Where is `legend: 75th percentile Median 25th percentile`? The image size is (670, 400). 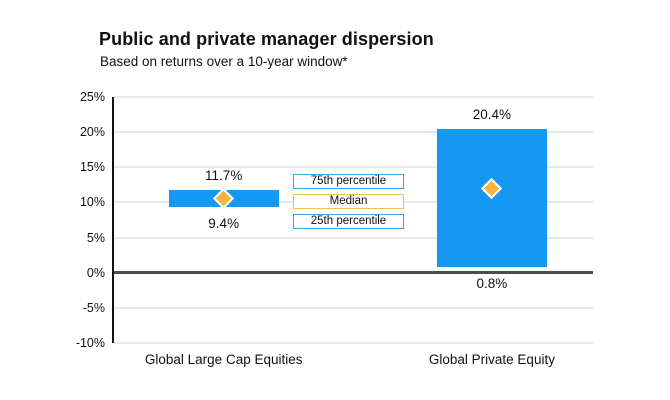 legend: 75th percentile Median 25th percentile is located at coordinates (348, 204).